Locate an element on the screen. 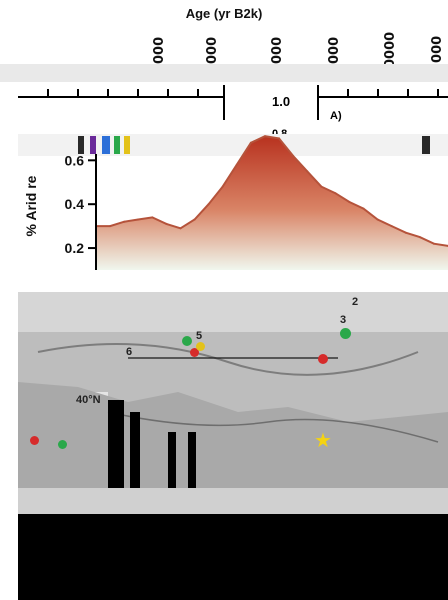  top-axis-ruler is located at coordinates (224, 92).